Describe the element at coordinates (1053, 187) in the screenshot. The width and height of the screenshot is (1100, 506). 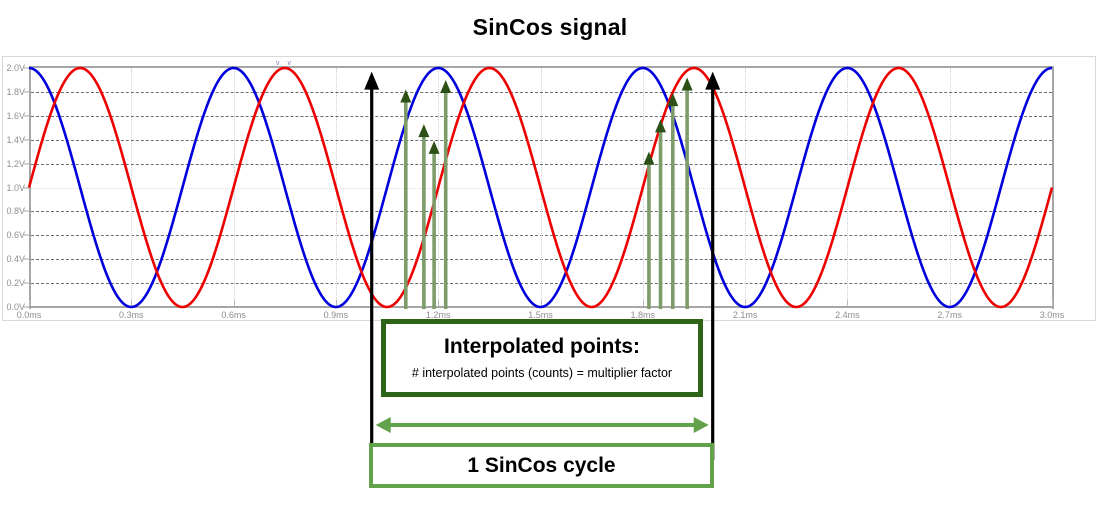
I see `axis-right-line` at that location.